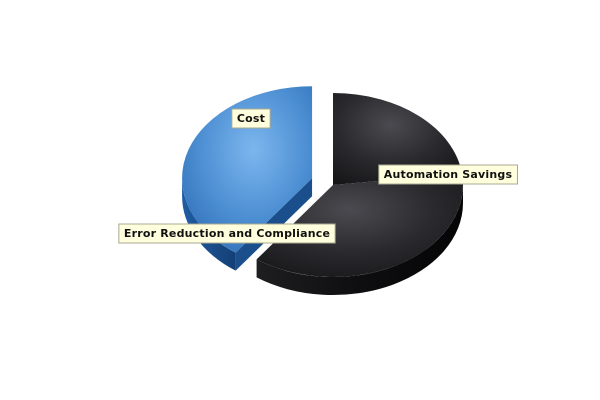 This screenshot has height=400, width=600. I want to click on slice-label-error-reduction-and-compliance: Error Reduction and Compliance, so click(227, 233).